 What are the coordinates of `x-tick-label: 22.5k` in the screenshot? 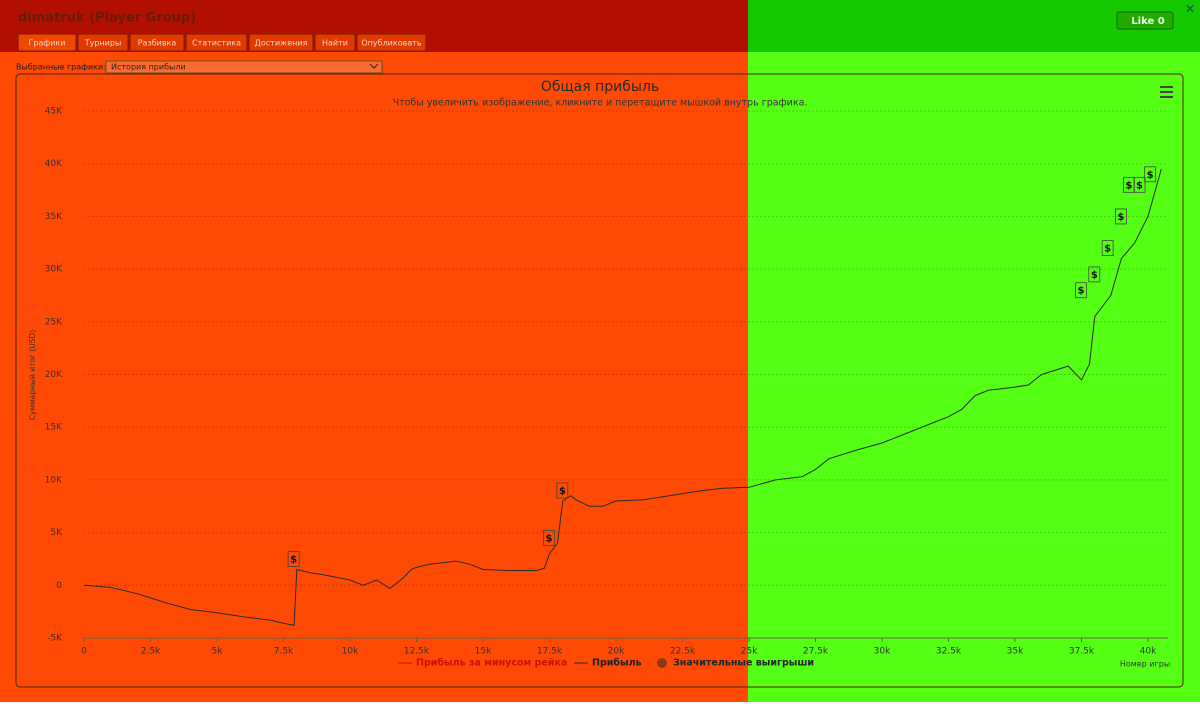 It's located at (683, 652).